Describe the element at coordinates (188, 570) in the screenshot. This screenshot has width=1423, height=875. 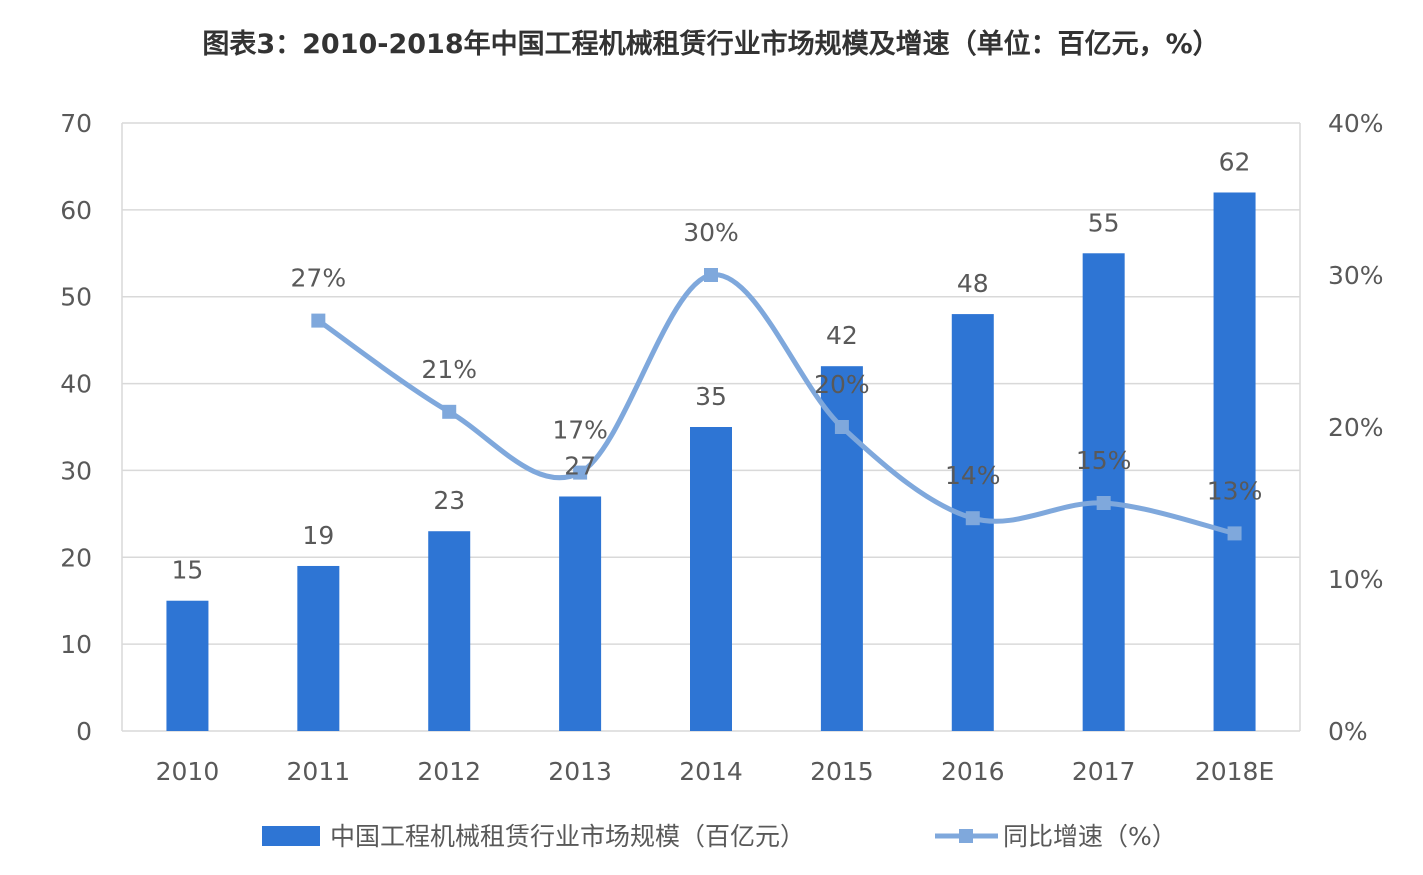
I see `bar-value-label: 15` at that location.